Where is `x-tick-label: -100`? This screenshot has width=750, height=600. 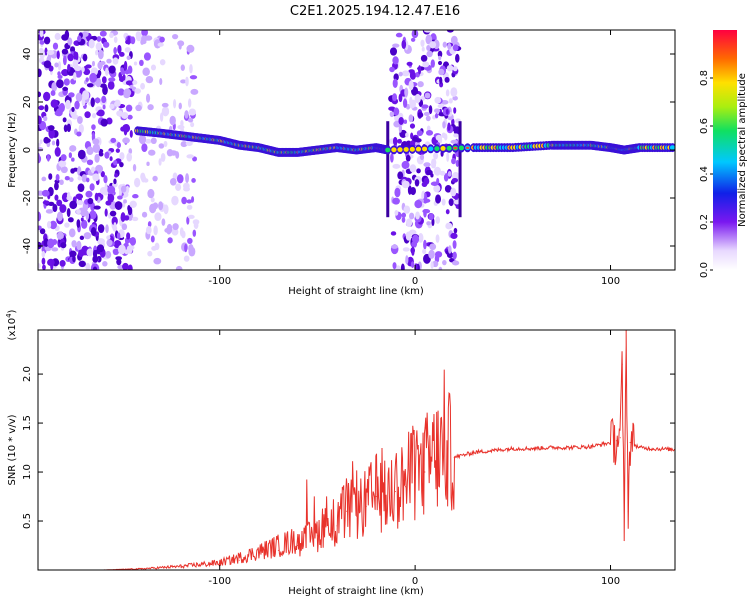
x-tick-label: -100 is located at coordinates (219, 281).